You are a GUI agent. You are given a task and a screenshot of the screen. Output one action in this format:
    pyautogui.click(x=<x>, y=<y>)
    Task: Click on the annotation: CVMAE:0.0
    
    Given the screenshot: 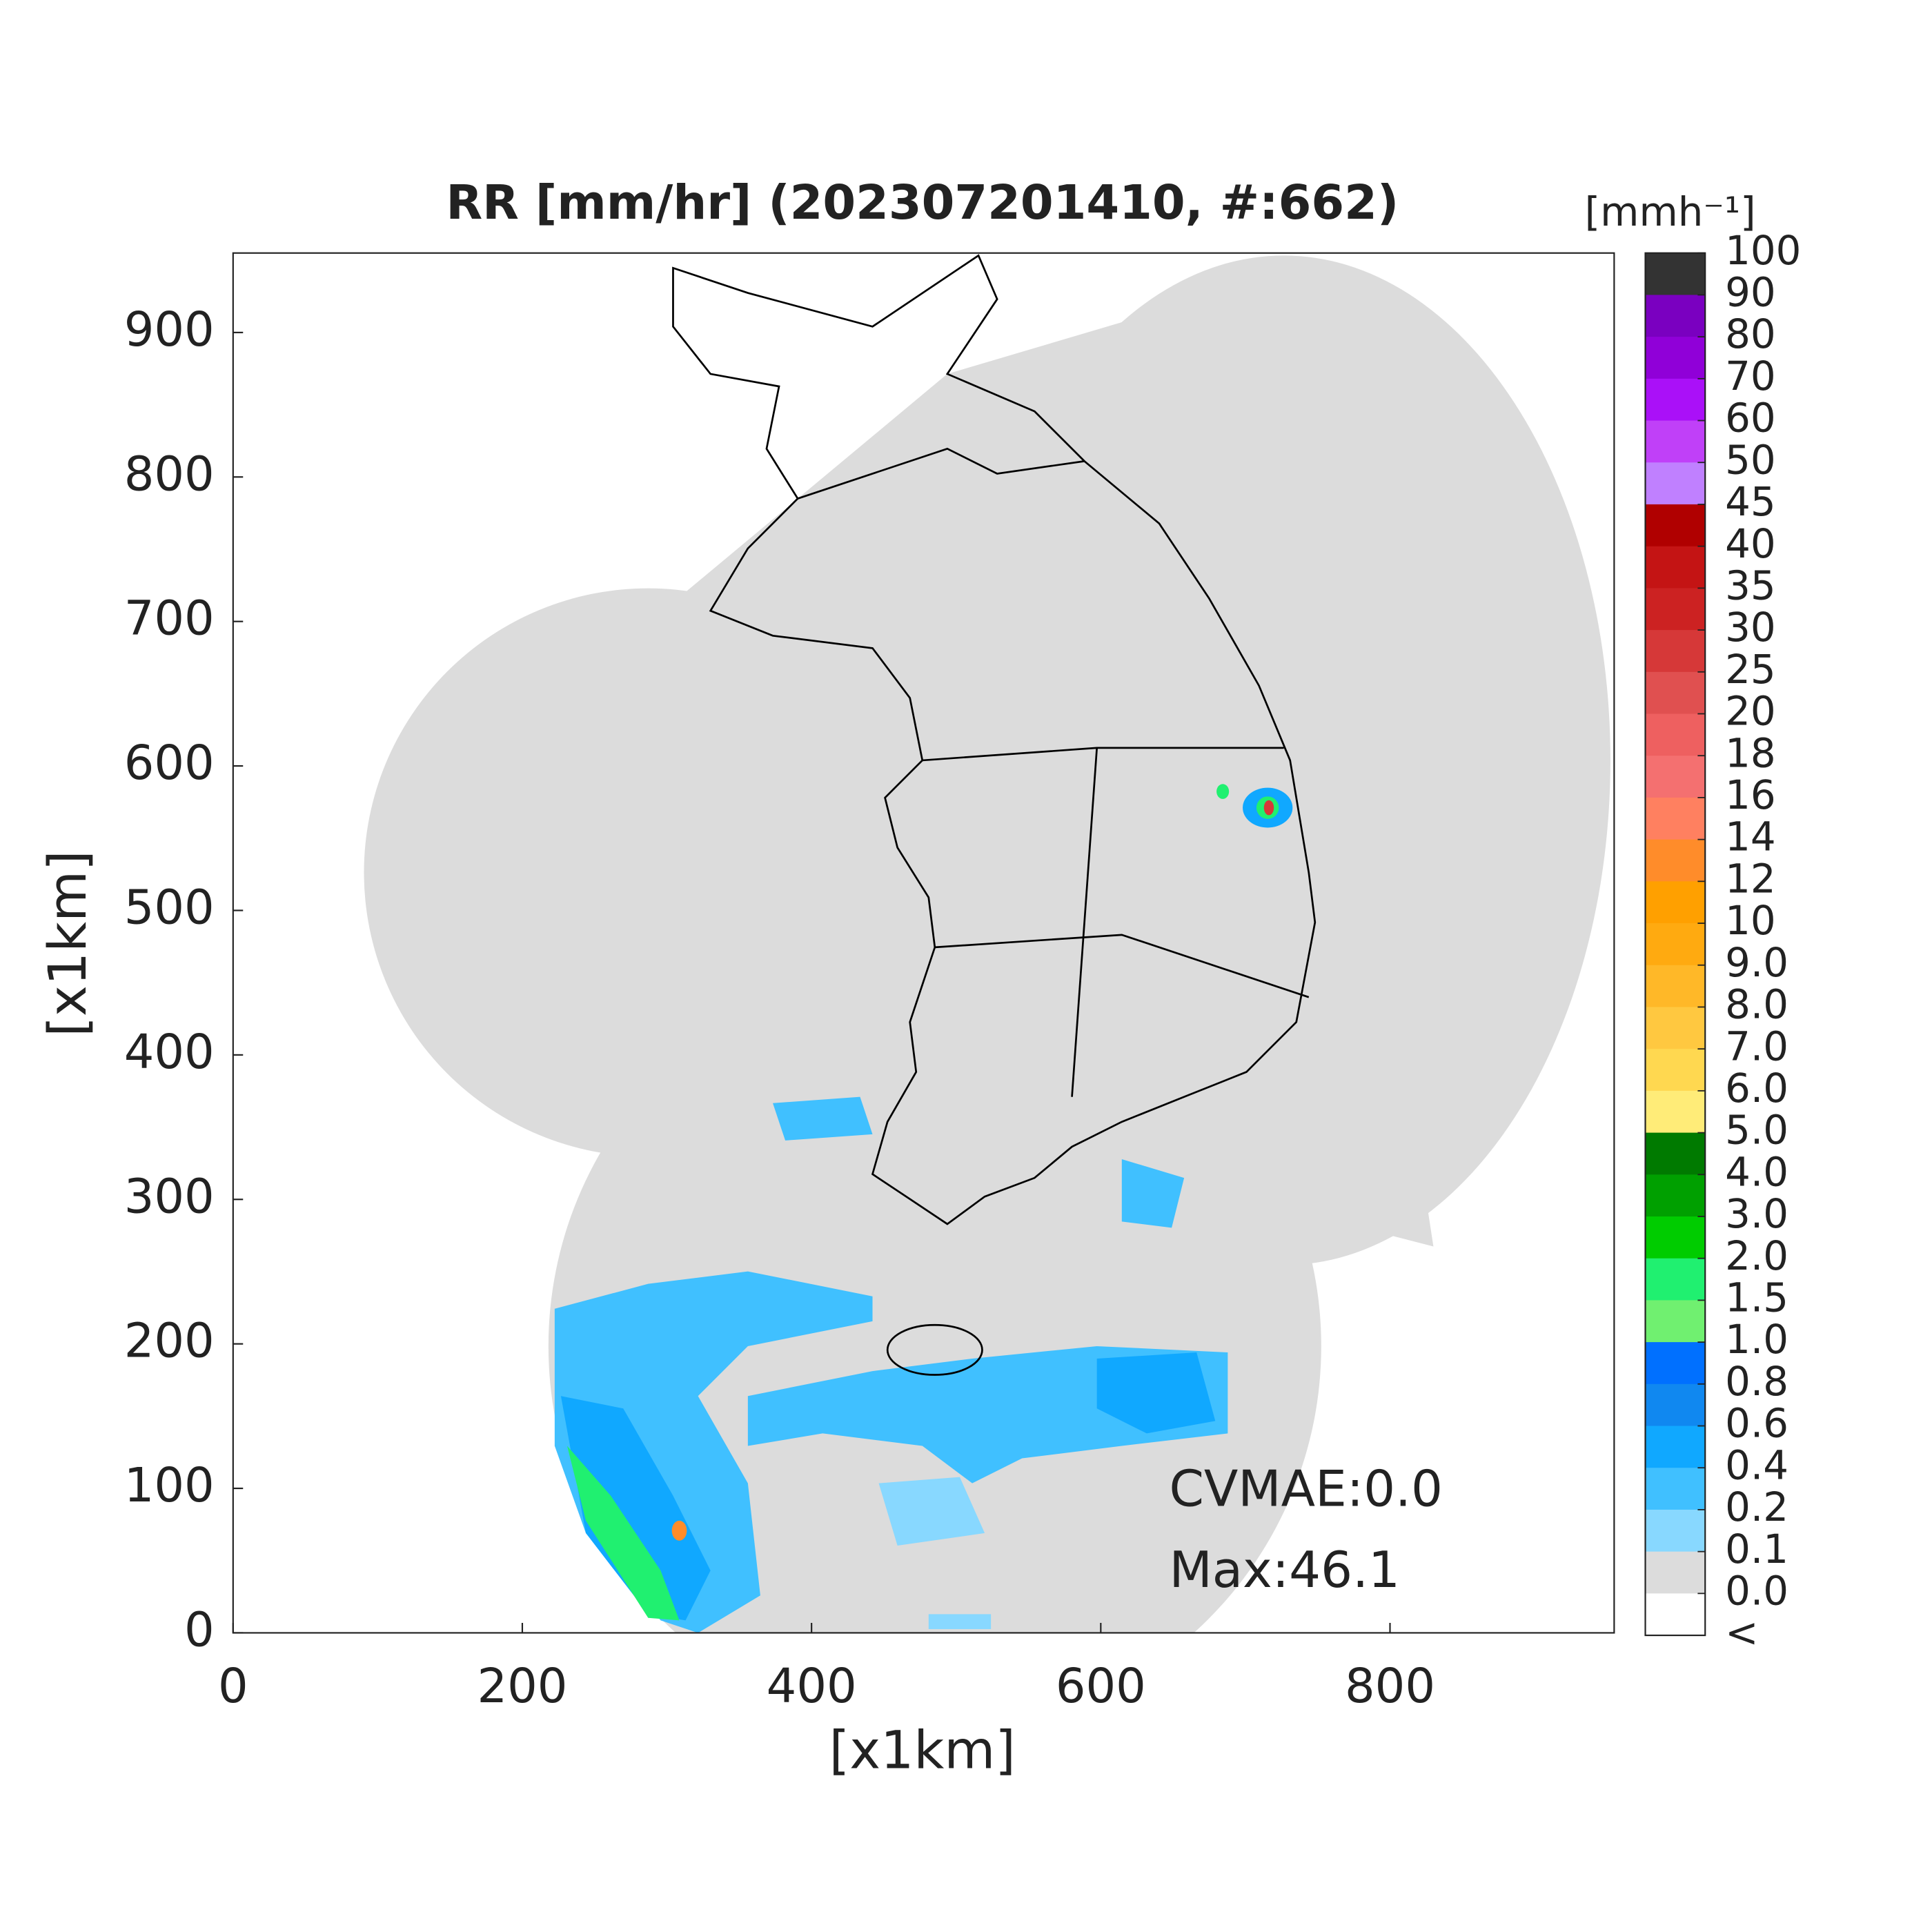 What is the action you would take?
    pyautogui.click(x=1306, y=1489)
    